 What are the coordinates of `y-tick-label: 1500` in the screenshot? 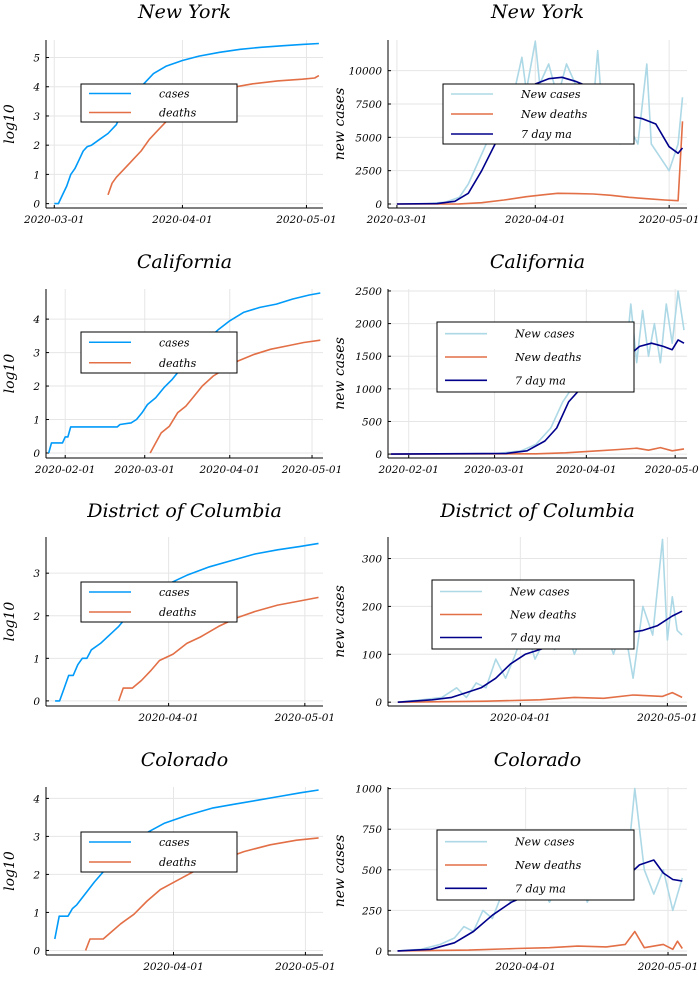 It's located at (368, 357).